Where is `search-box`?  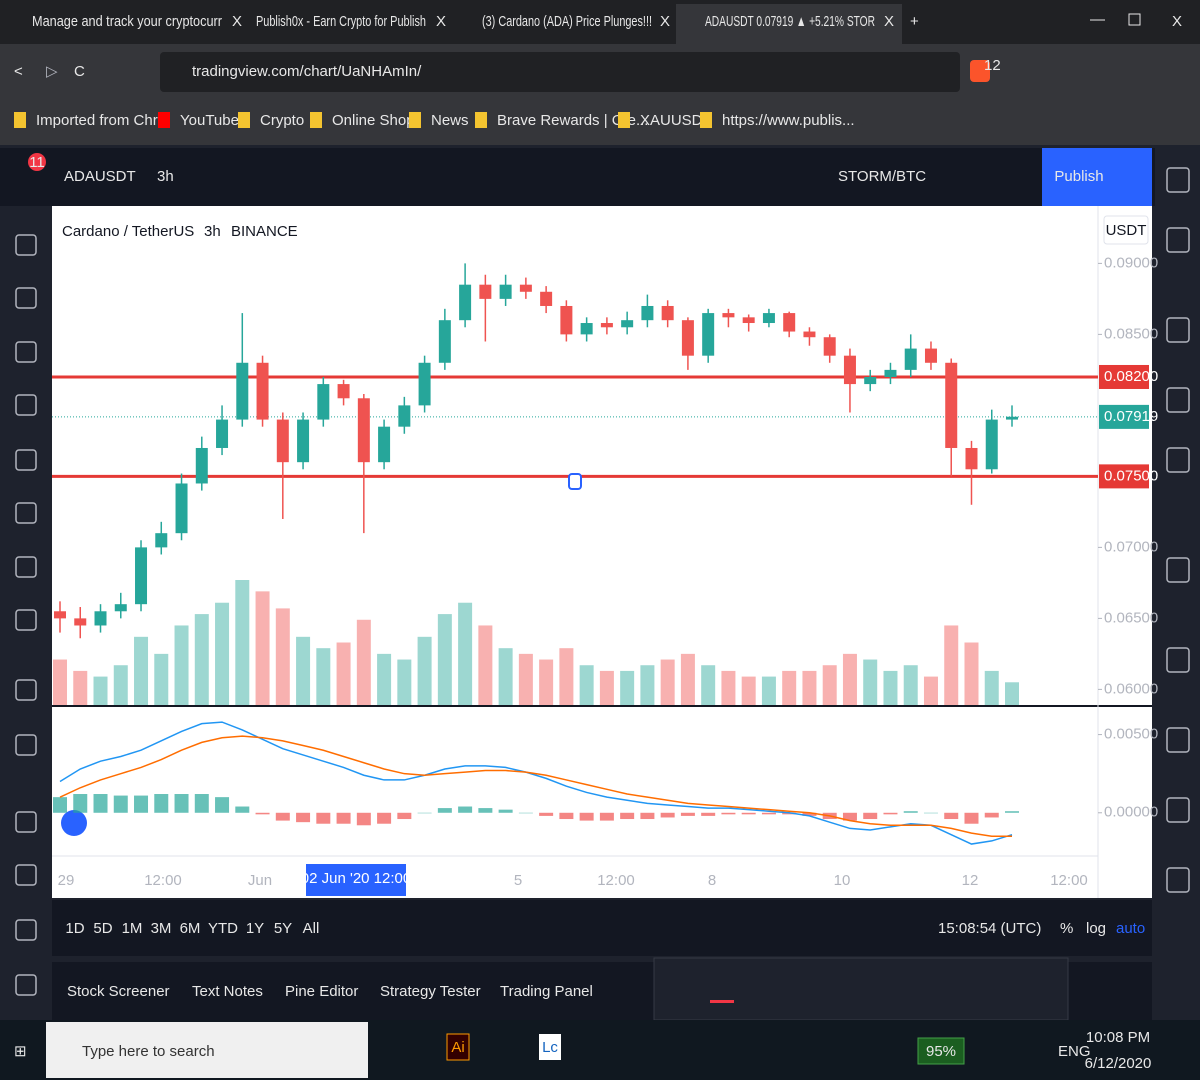 search-box is located at coordinates (207, 1050).